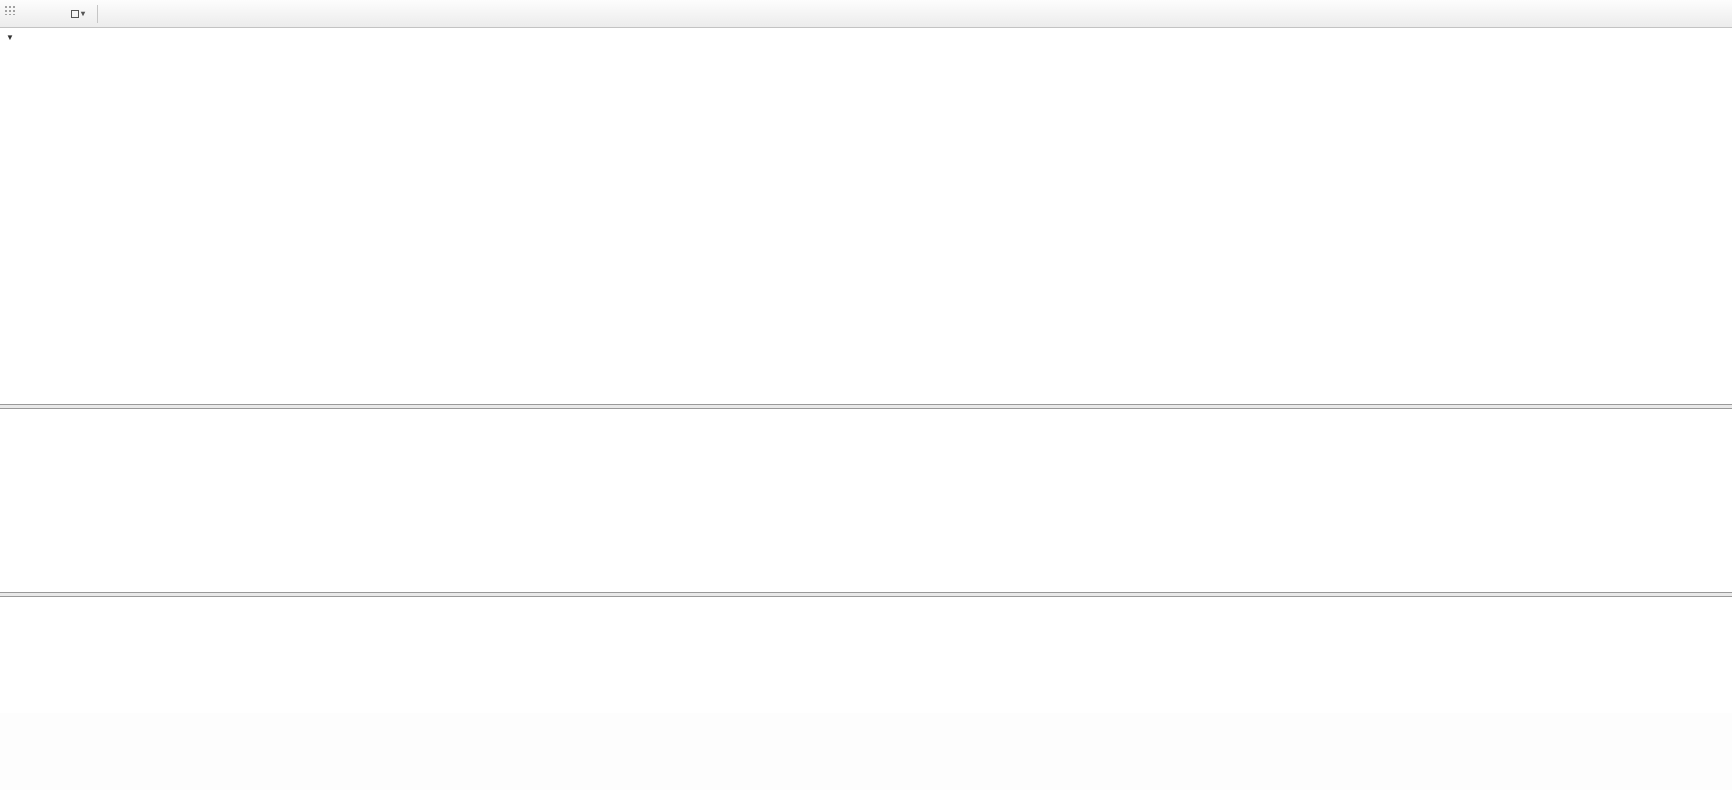 The image size is (1732, 790). I want to click on collapse-triangle-icon: ▼, so click(10, 37).